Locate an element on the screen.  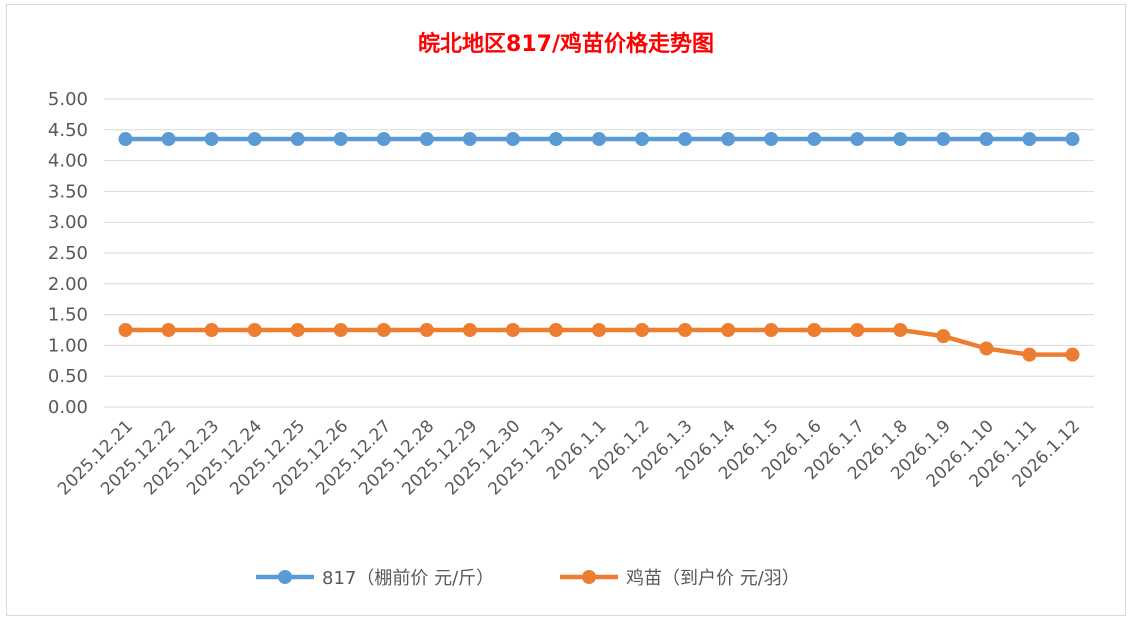
legend-label: 817（棚前价 元/斤） is located at coordinates (408, 578).